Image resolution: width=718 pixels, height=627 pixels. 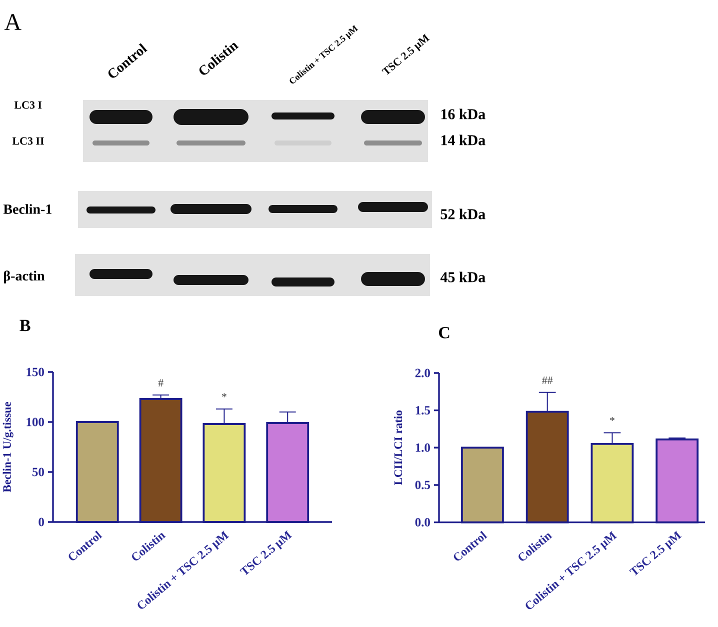 I want to click on y-tick-label: 1.5, so click(x=423, y=410).